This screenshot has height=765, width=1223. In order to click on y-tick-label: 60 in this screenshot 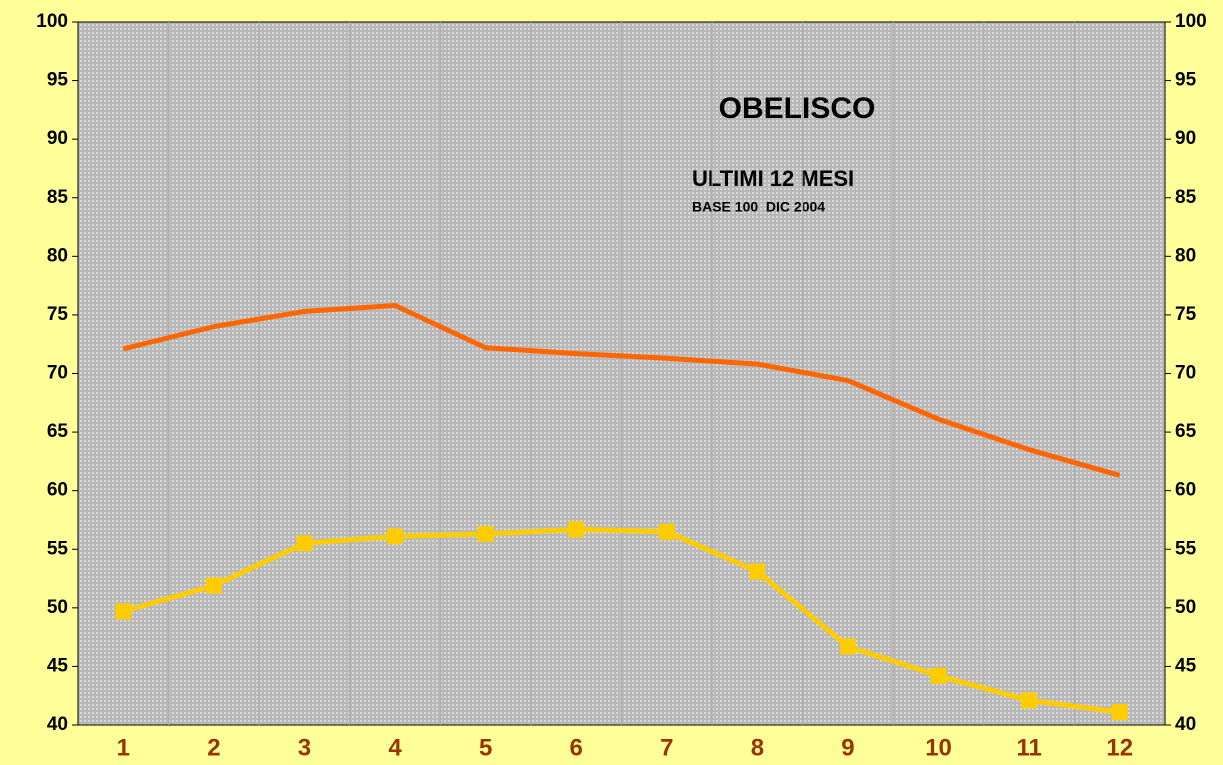, I will do `click(57, 490)`.